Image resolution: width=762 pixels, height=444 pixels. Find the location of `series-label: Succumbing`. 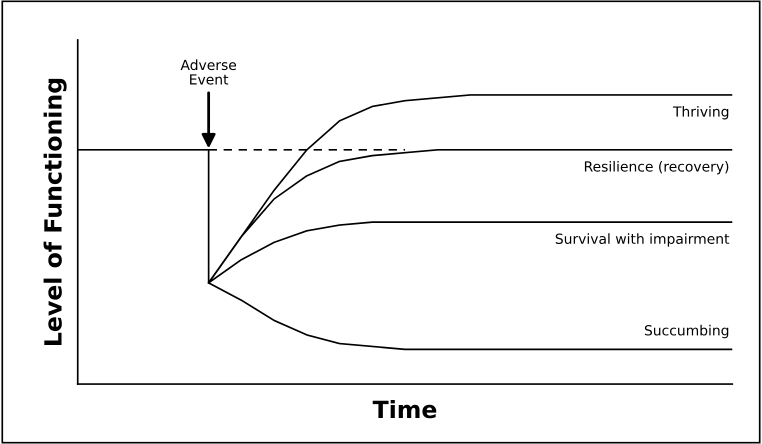

series-label: Succumbing is located at coordinates (686, 331).